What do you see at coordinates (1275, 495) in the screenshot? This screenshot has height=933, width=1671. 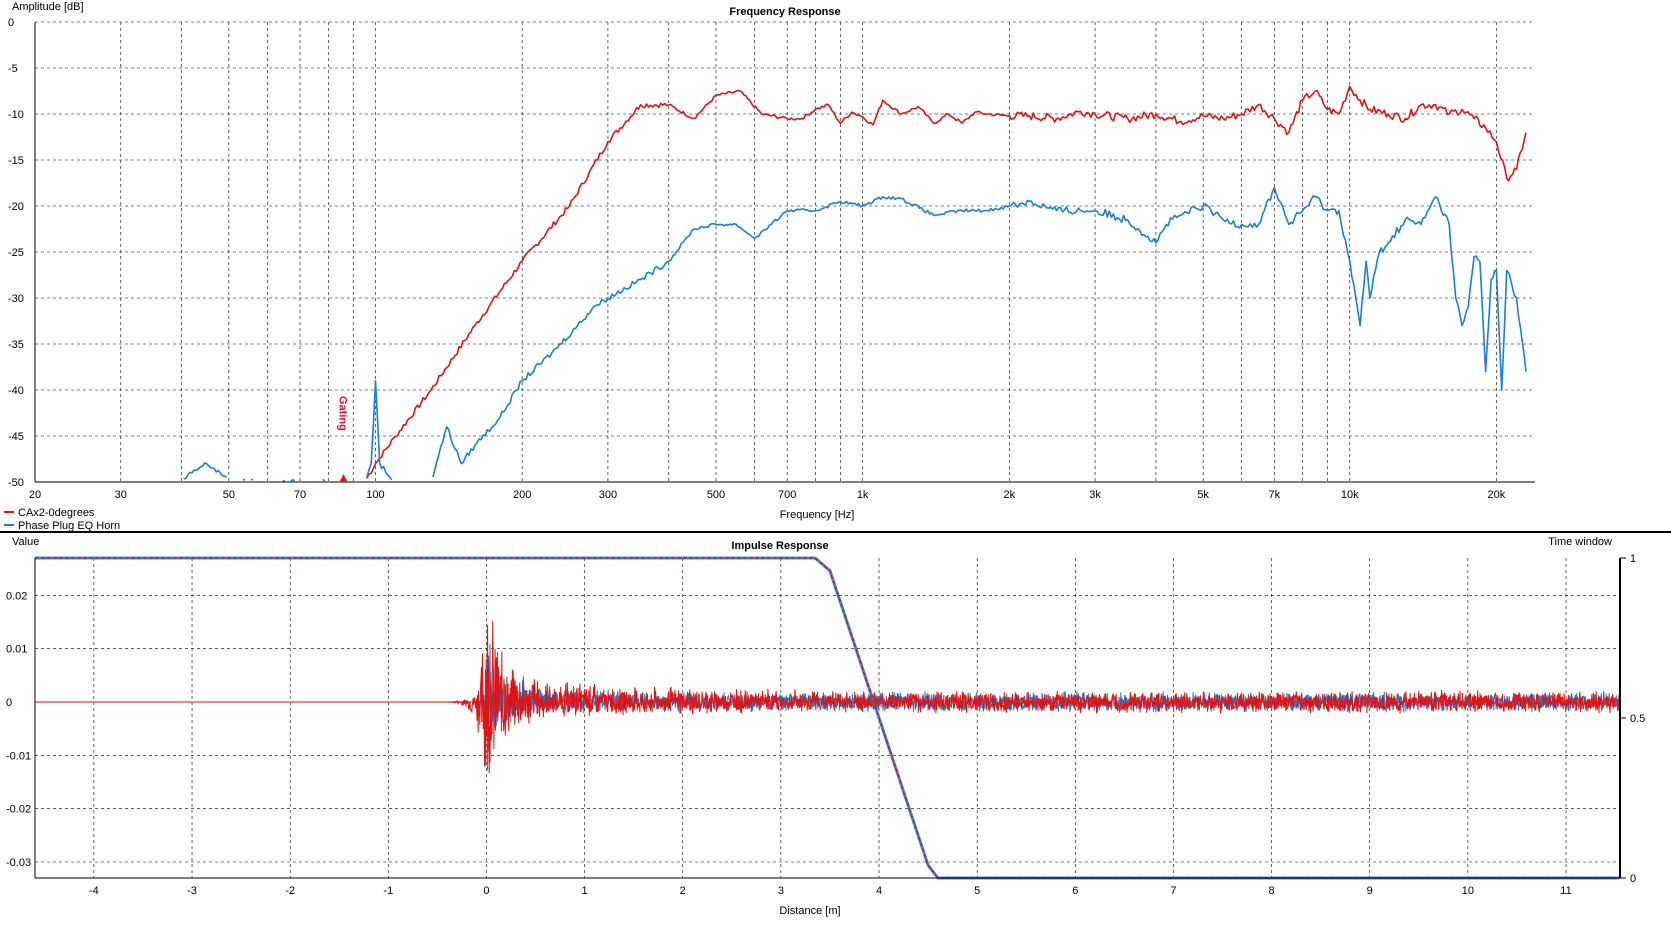 I see `fr-xtick-label: 7k` at bounding box center [1275, 495].